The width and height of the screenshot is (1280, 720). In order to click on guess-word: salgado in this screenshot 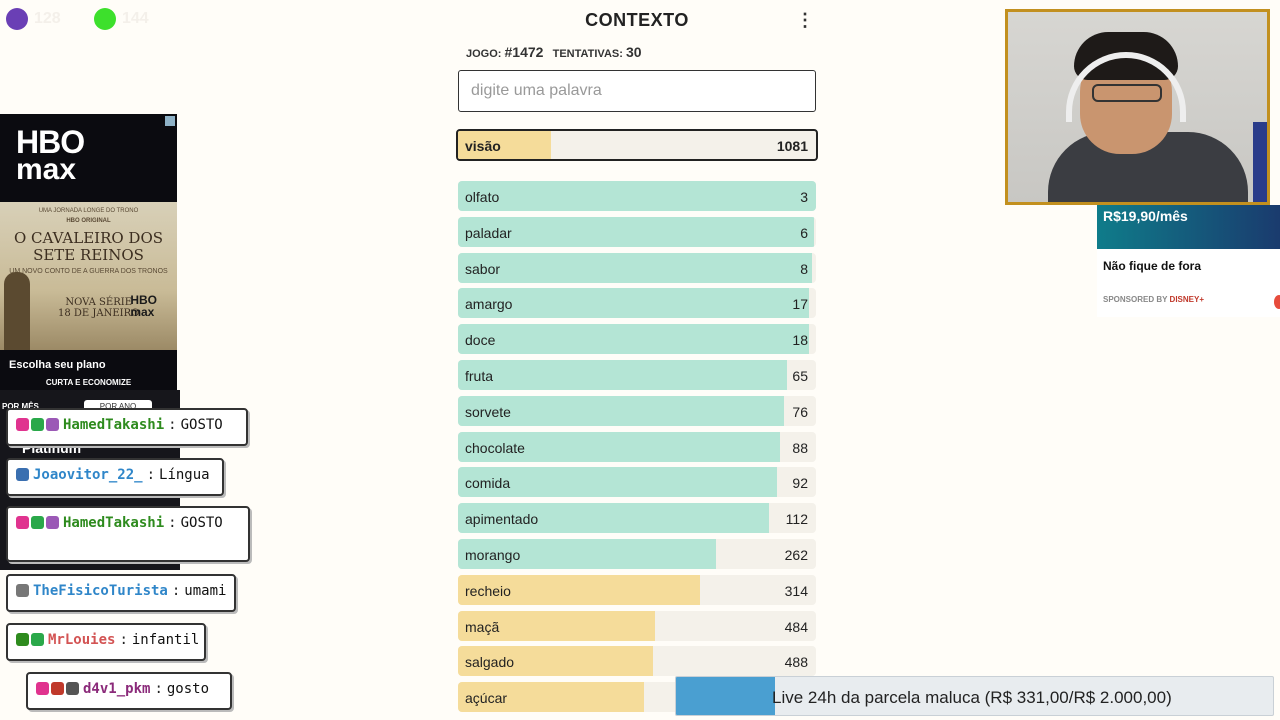, I will do `click(490, 662)`.